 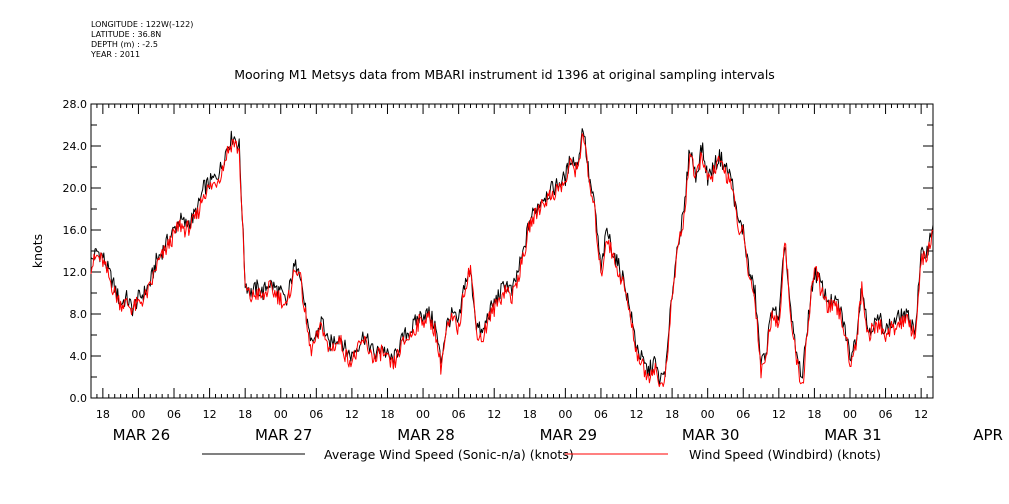 I want to click on y-tick-label: 0.0, so click(x=79, y=398).